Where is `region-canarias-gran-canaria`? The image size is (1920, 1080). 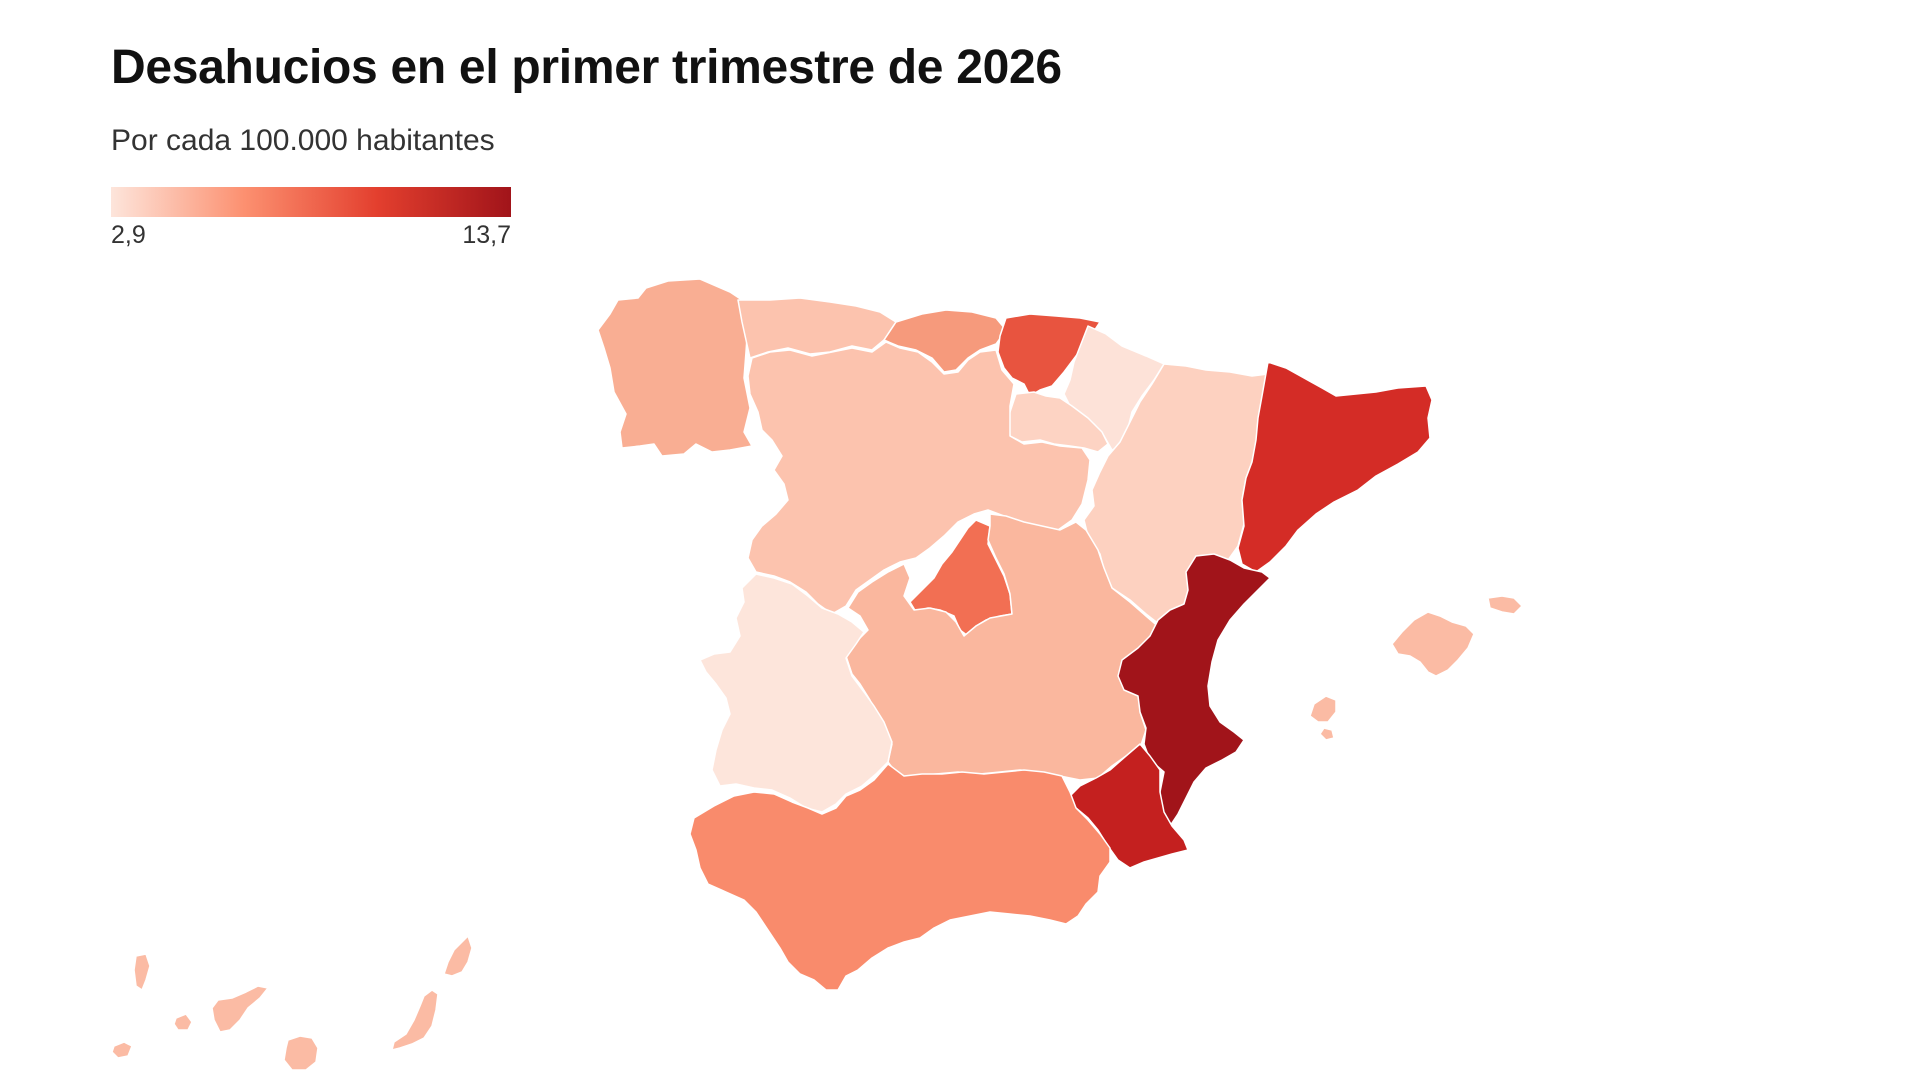
region-canarias-gran-canaria is located at coordinates (301, 1053).